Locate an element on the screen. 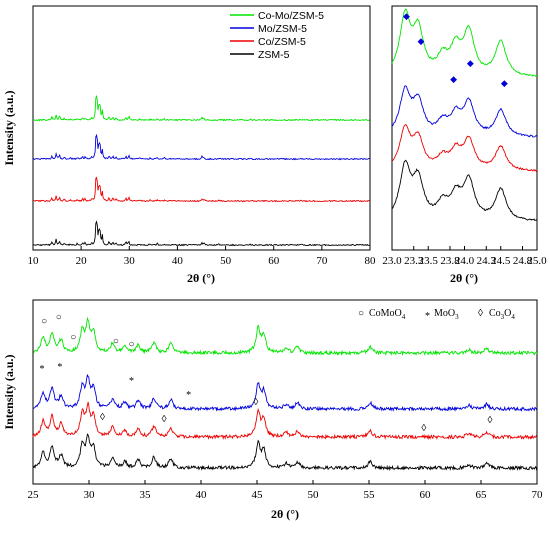  legend-moo-label: MoO3 is located at coordinates (446, 314).